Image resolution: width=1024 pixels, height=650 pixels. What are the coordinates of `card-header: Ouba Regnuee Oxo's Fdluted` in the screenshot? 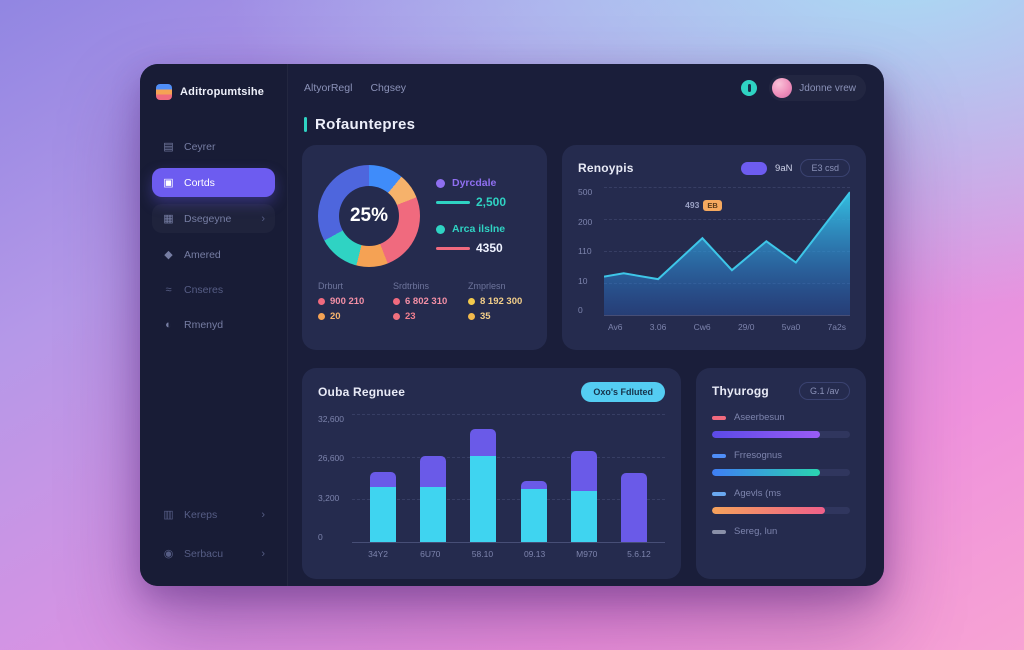 It's located at (491, 392).